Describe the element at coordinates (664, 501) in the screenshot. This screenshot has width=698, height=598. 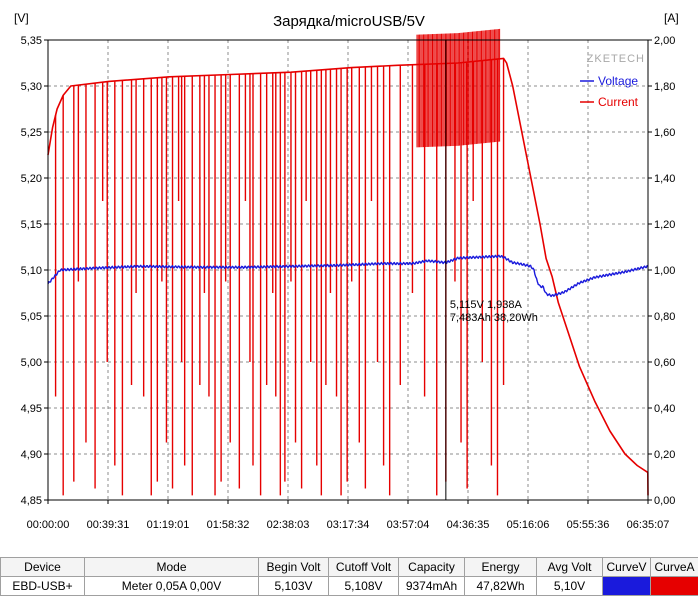
I see `y-right-tick-label: 0,00` at that location.